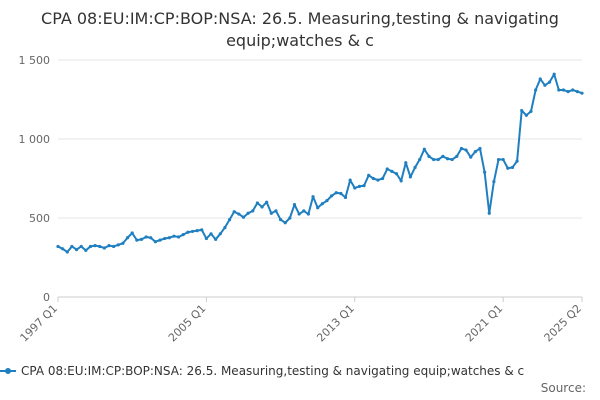 The image size is (600, 400). What do you see at coordinates (39, 323) in the screenshot?
I see `x-tick-label: 1997 Q1` at bounding box center [39, 323].